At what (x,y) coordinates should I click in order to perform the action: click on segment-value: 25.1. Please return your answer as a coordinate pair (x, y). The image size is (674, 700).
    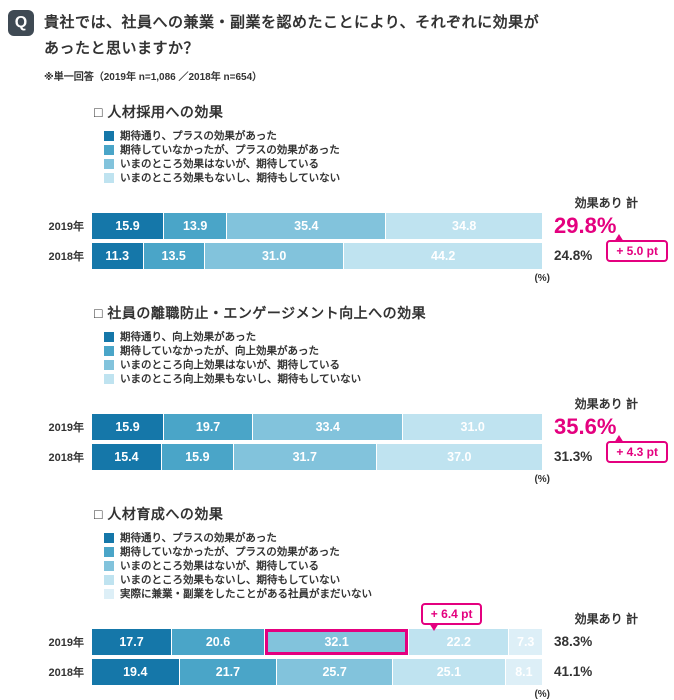
    Looking at the image, I should click on (449, 672).